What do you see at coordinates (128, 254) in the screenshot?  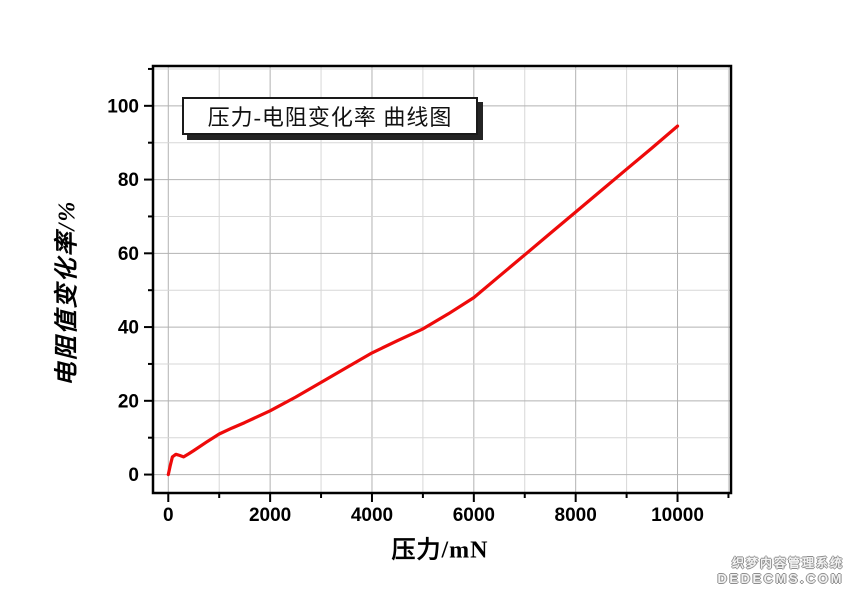 I see `y-tick-label: 60` at bounding box center [128, 254].